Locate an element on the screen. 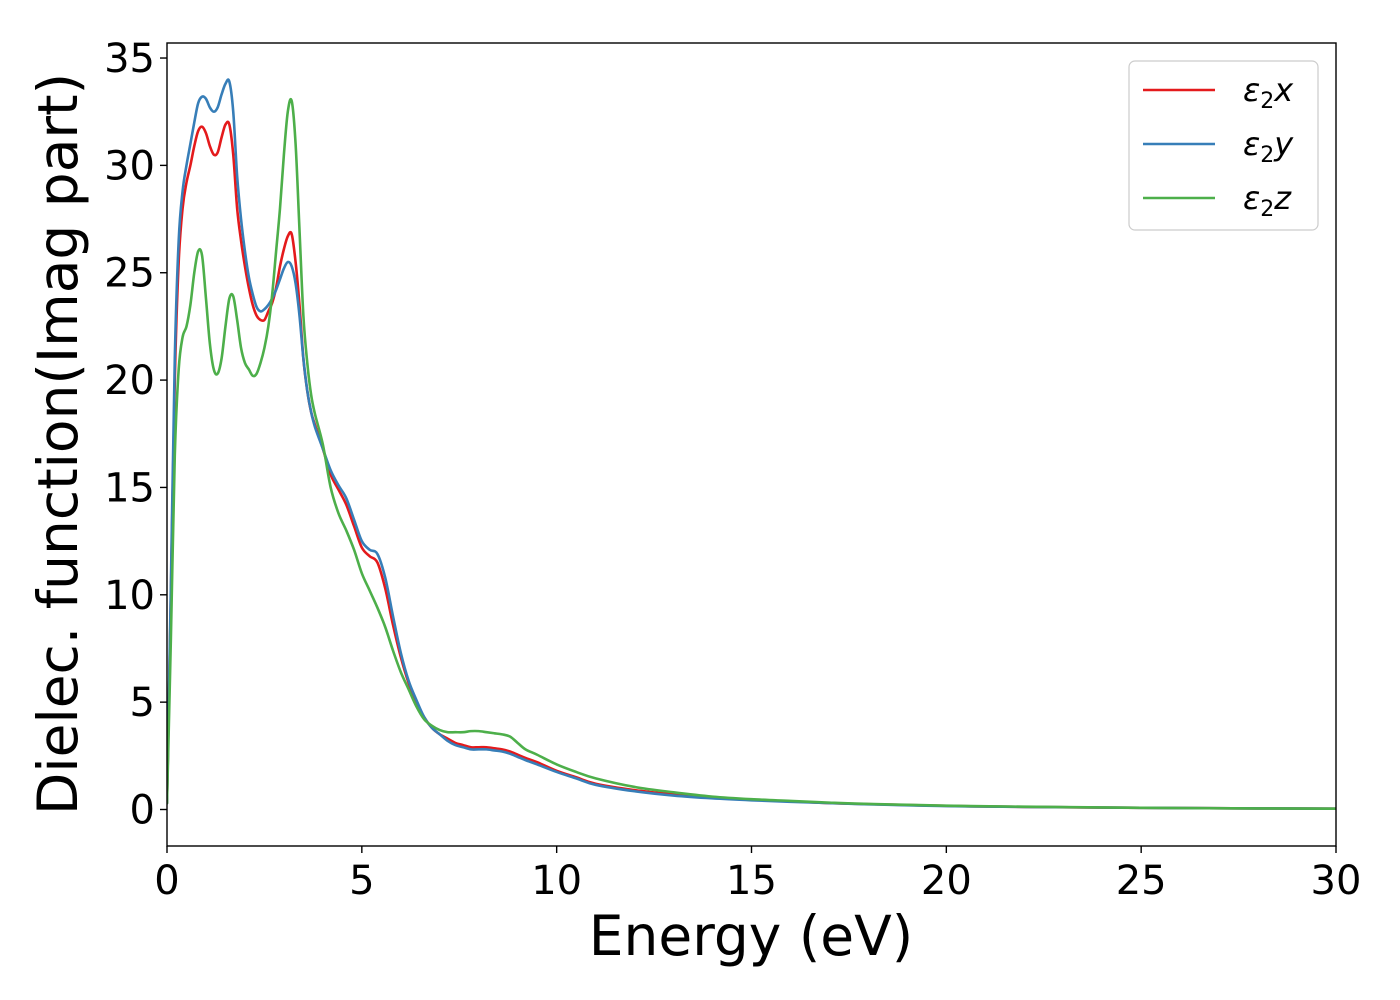  y-tick-label: 10 is located at coordinates (129, 596).